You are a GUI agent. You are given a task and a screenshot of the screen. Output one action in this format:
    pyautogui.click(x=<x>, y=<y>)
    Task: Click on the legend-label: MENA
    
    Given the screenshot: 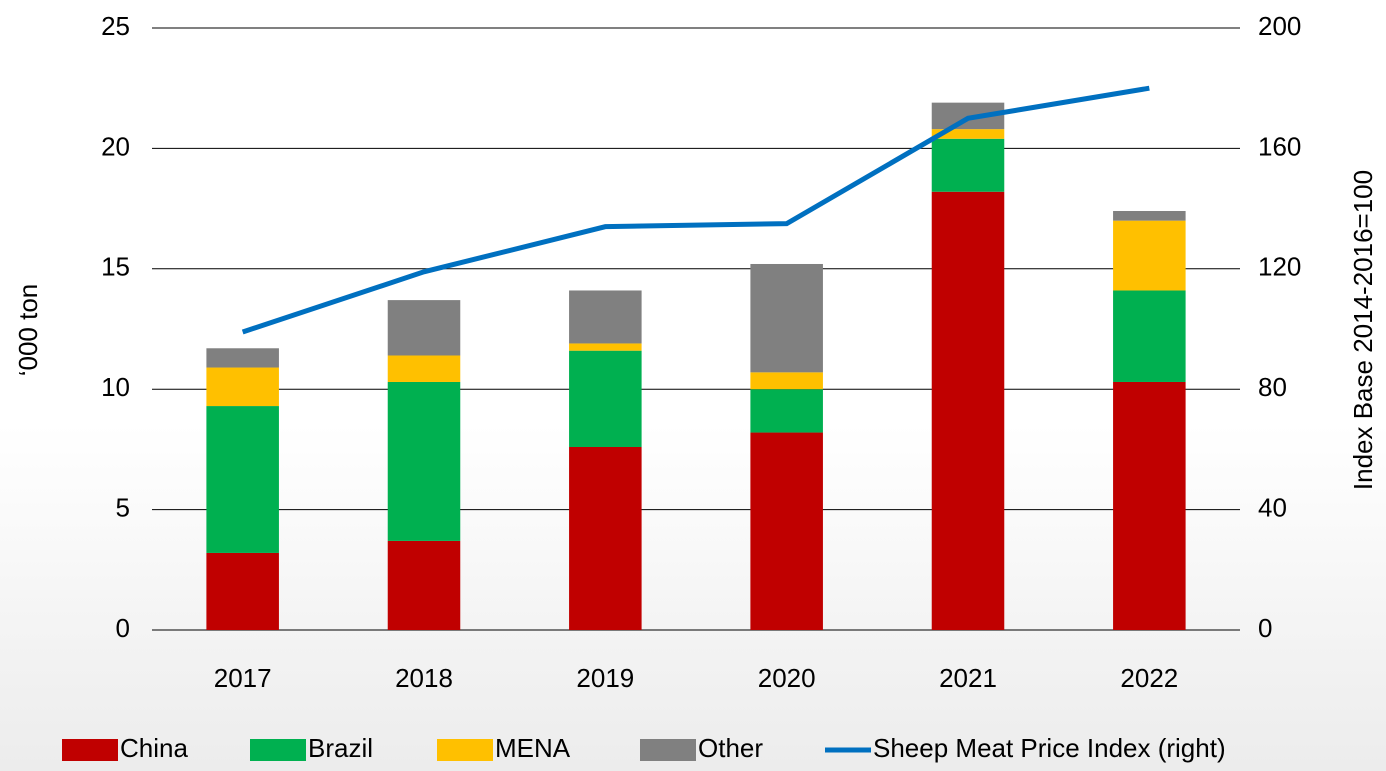 What is the action you would take?
    pyautogui.click(x=533, y=748)
    